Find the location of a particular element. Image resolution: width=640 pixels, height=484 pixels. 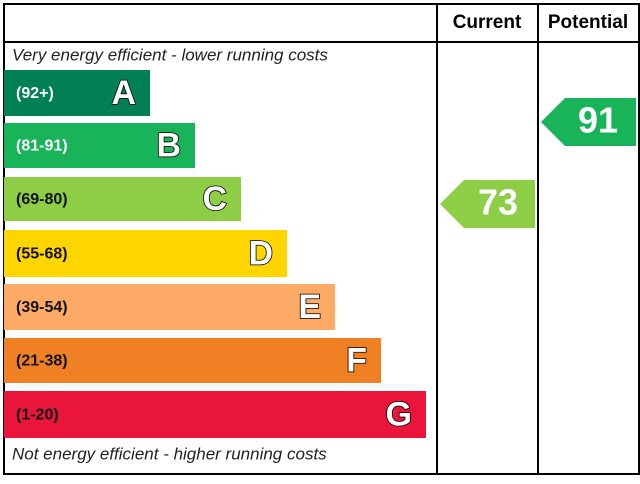

current-header: Current is located at coordinates (487, 22).